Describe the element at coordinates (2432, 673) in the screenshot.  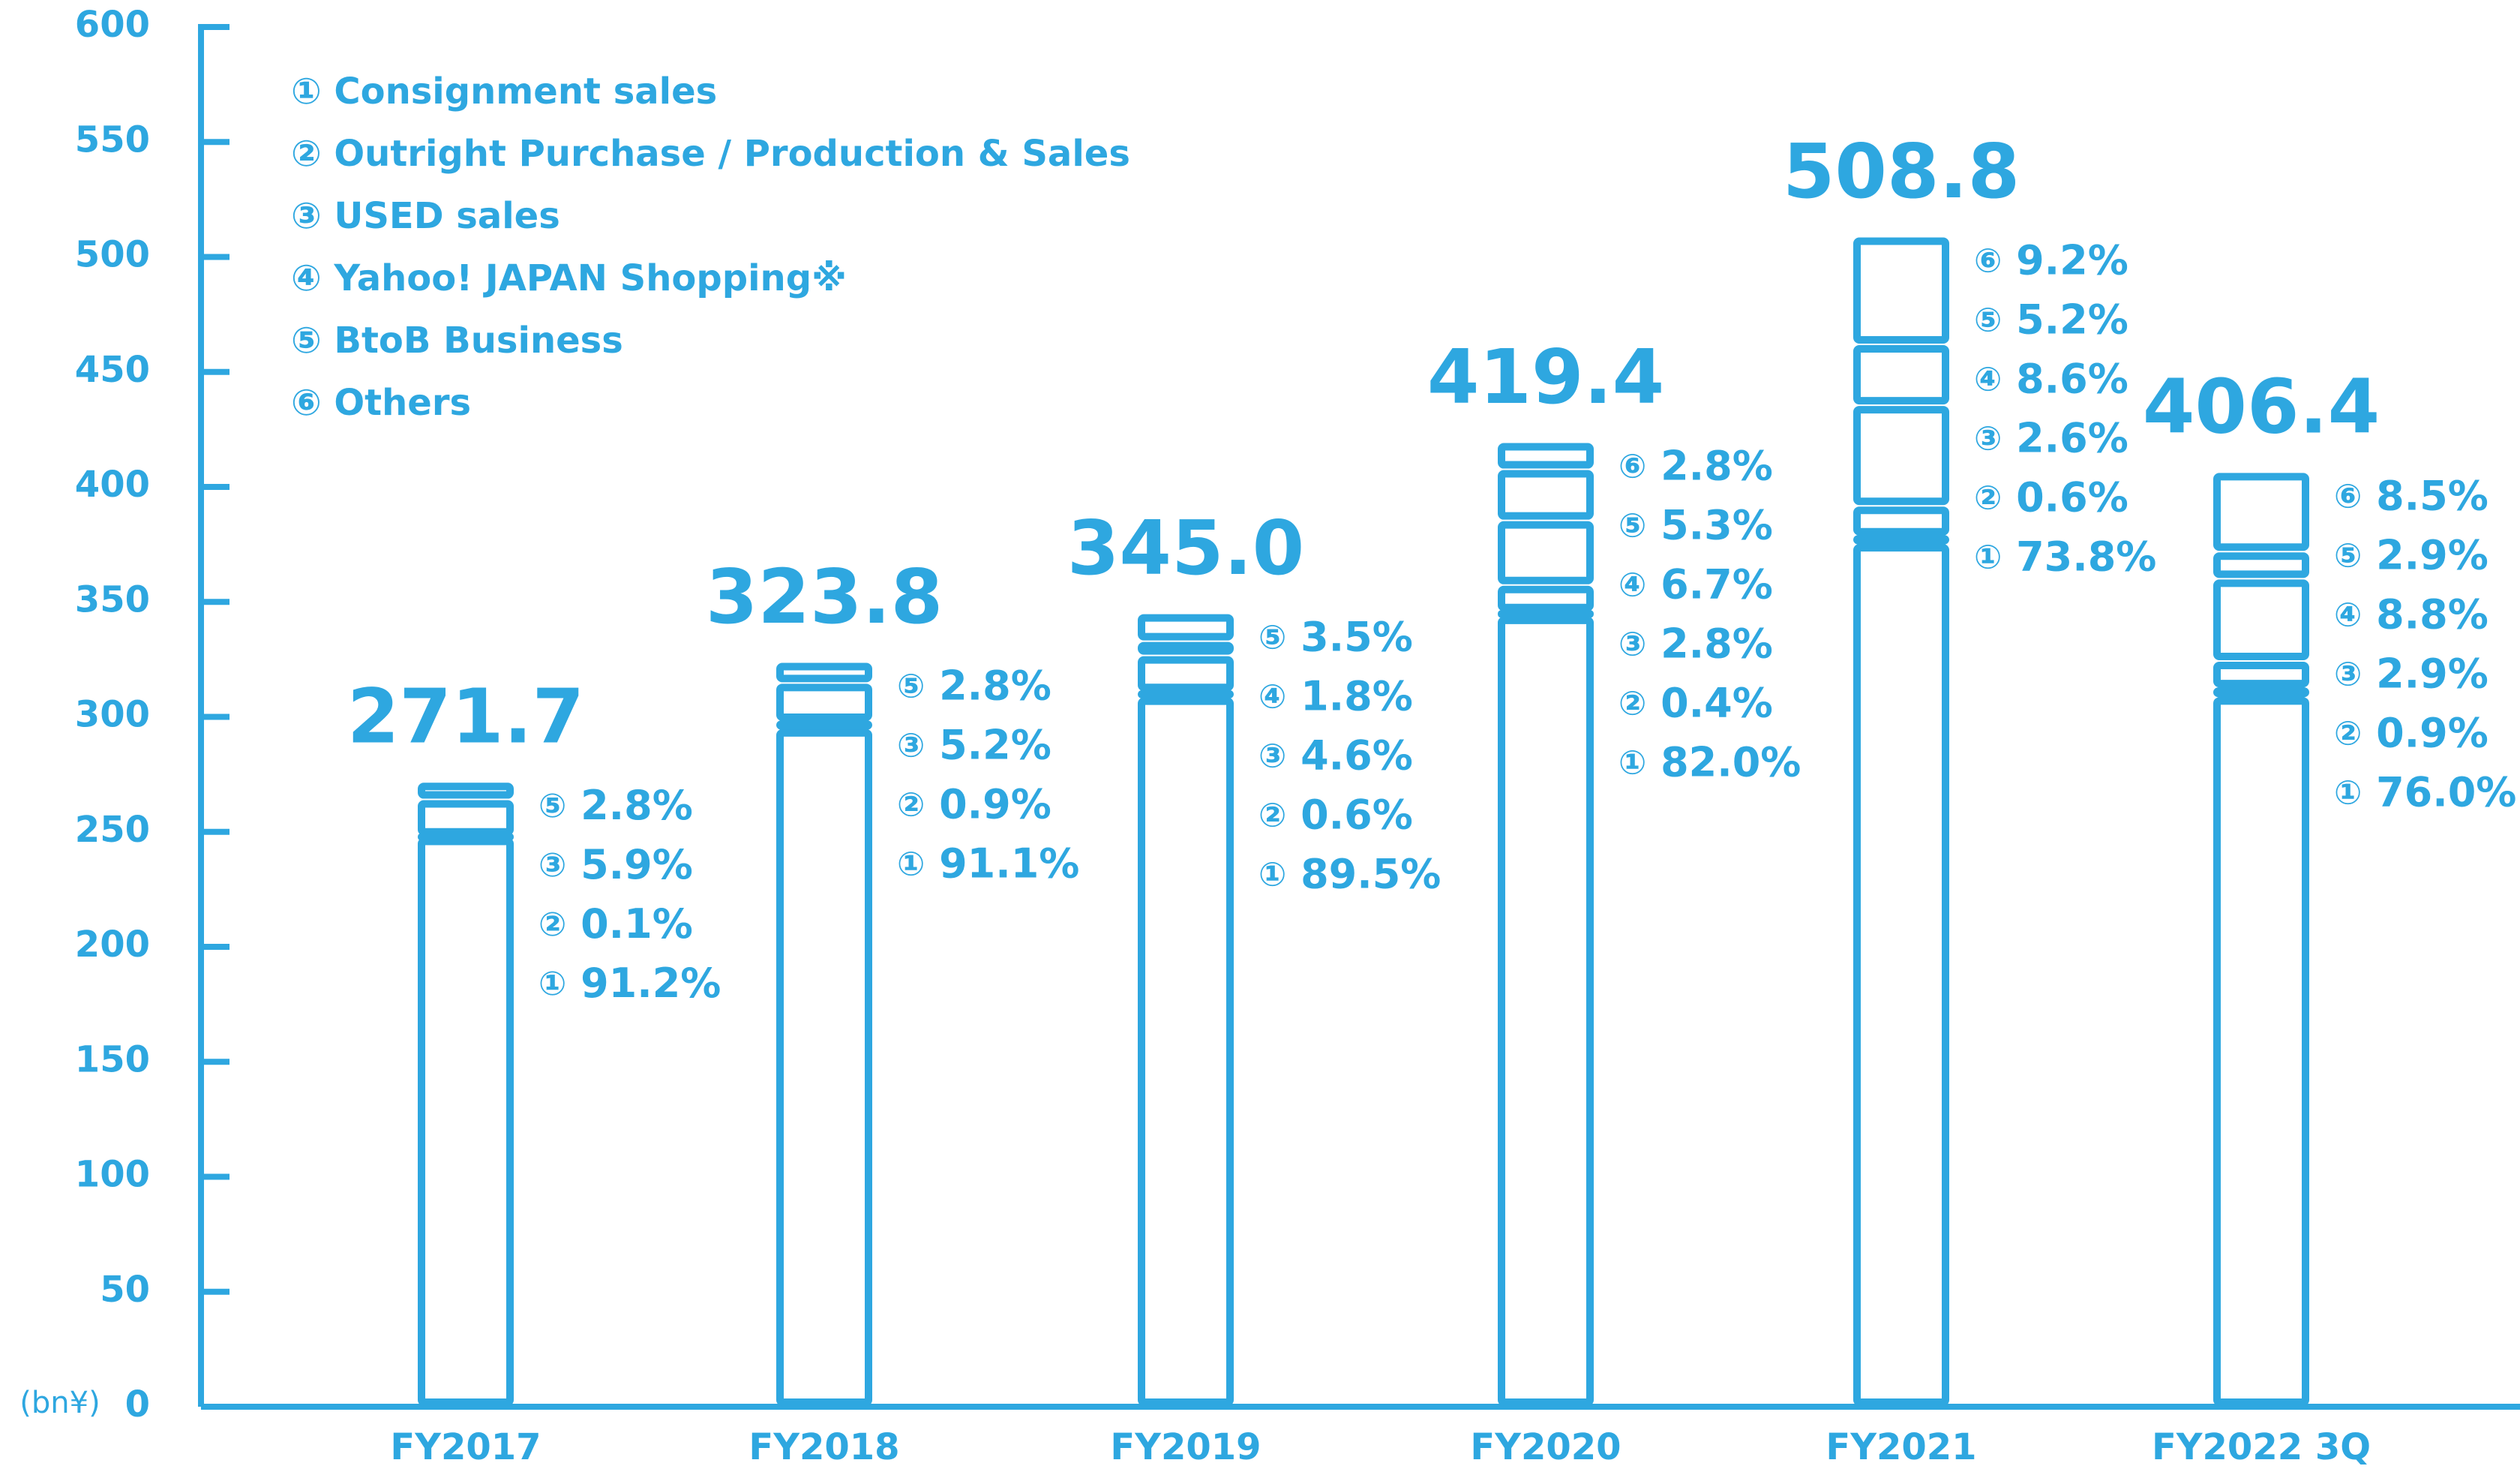
I see `segment-value: 2.9%` at that location.